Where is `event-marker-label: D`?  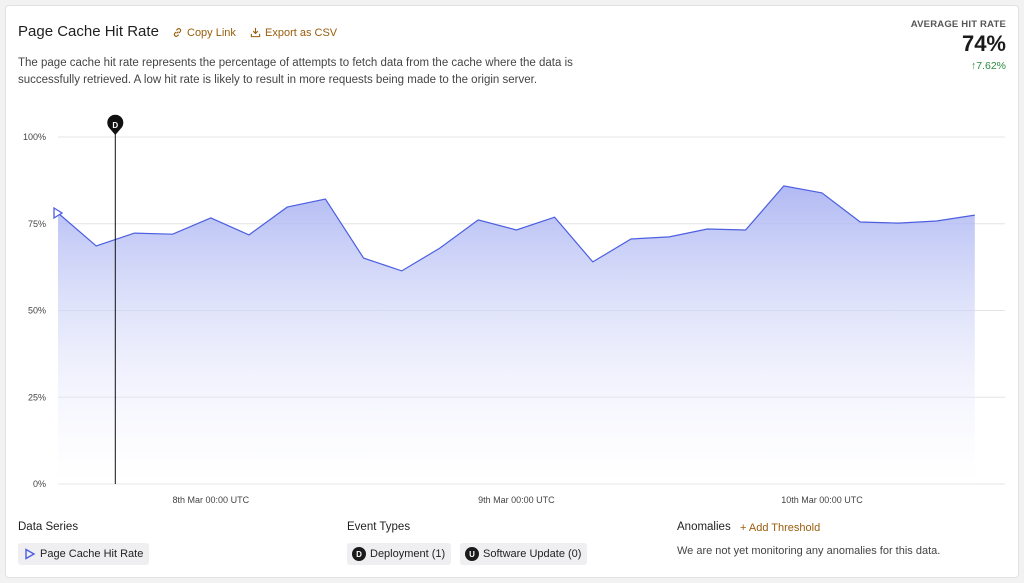
event-marker-label: D is located at coordinates (115, 125).